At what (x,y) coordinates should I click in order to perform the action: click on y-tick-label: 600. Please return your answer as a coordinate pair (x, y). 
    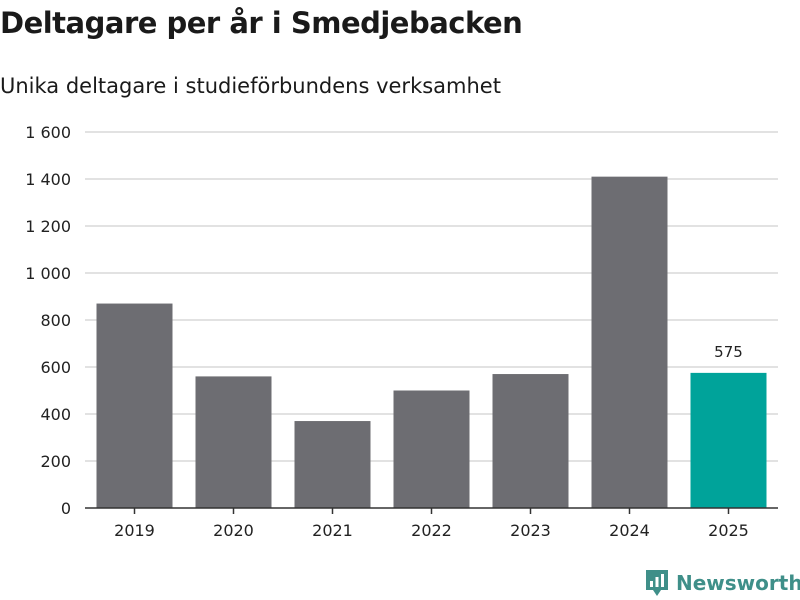
    Looking at the image, I should click on (55, 367).